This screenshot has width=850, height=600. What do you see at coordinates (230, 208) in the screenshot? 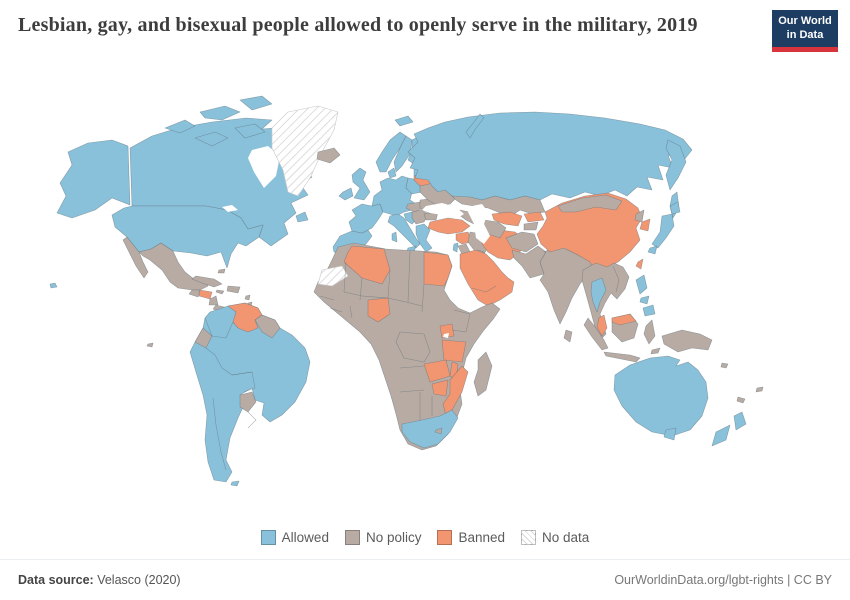
I see `great-lakes` at bounding box center [230, 208].